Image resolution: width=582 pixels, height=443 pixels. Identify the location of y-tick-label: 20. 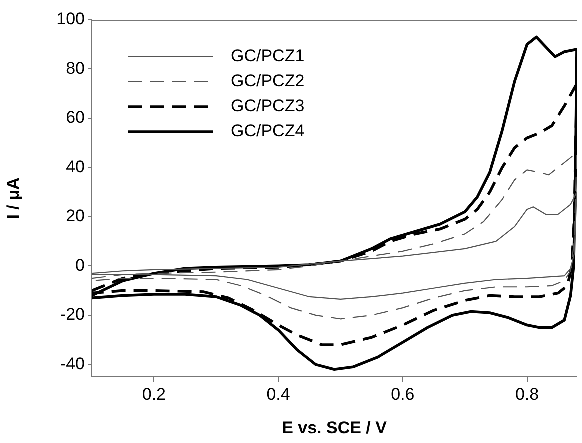
(75, 216).